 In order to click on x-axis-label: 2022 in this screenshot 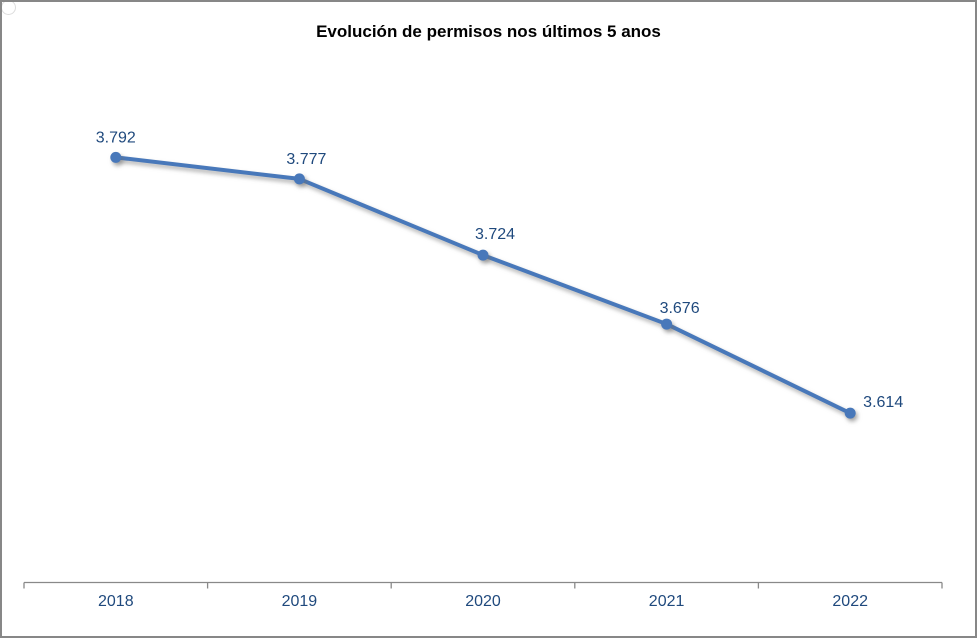, I will do `click(850, 601)`.